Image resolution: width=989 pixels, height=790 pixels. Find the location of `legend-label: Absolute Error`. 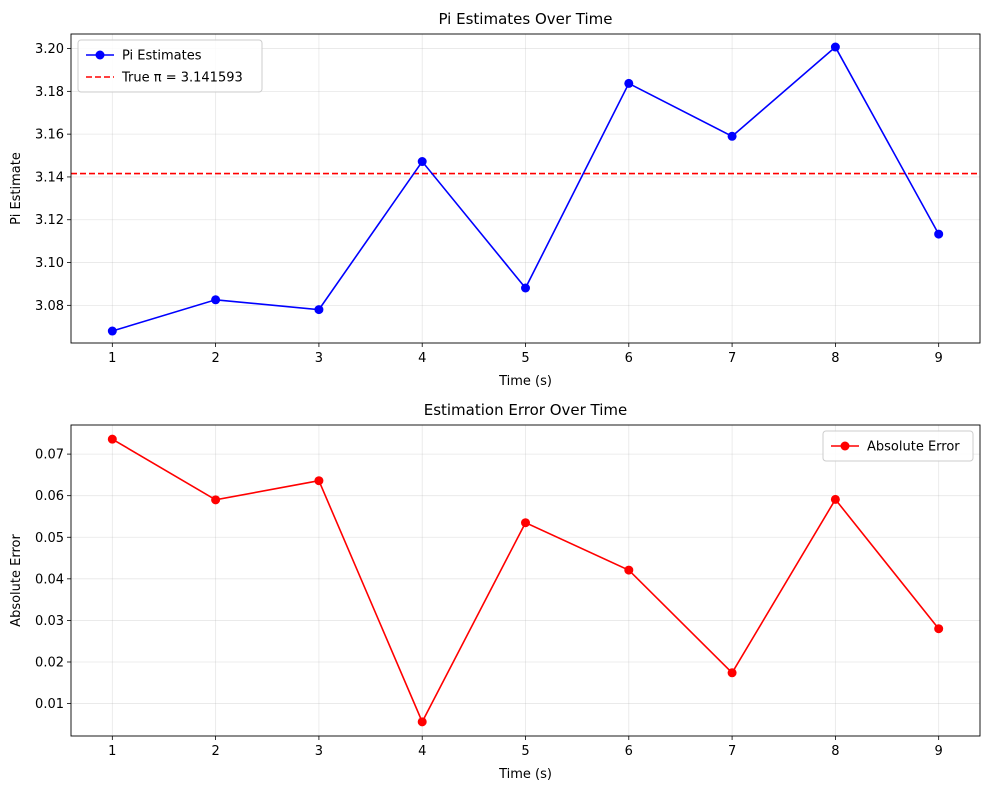

legend-label: Absolute Error is located at coordinates (913, 447).